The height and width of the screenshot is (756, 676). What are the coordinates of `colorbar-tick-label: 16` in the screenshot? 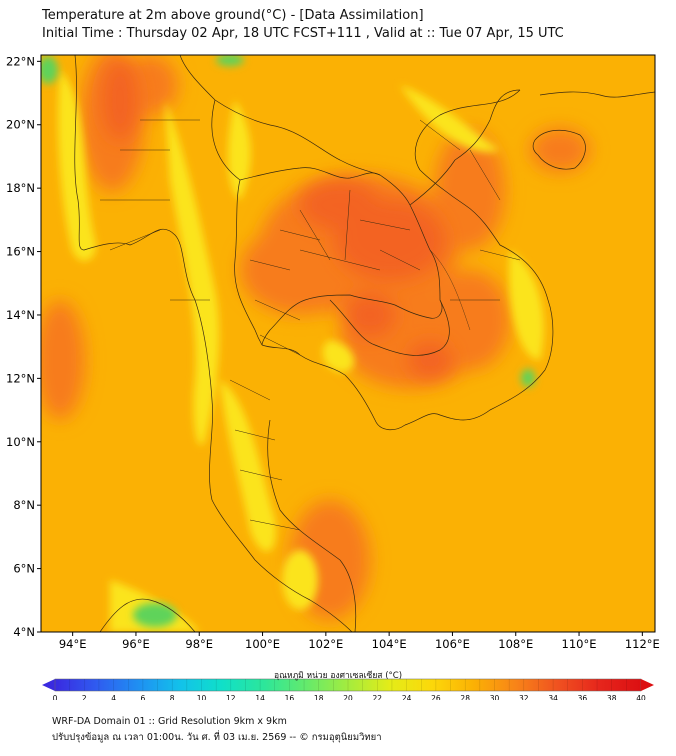 It's located at (290, 697).